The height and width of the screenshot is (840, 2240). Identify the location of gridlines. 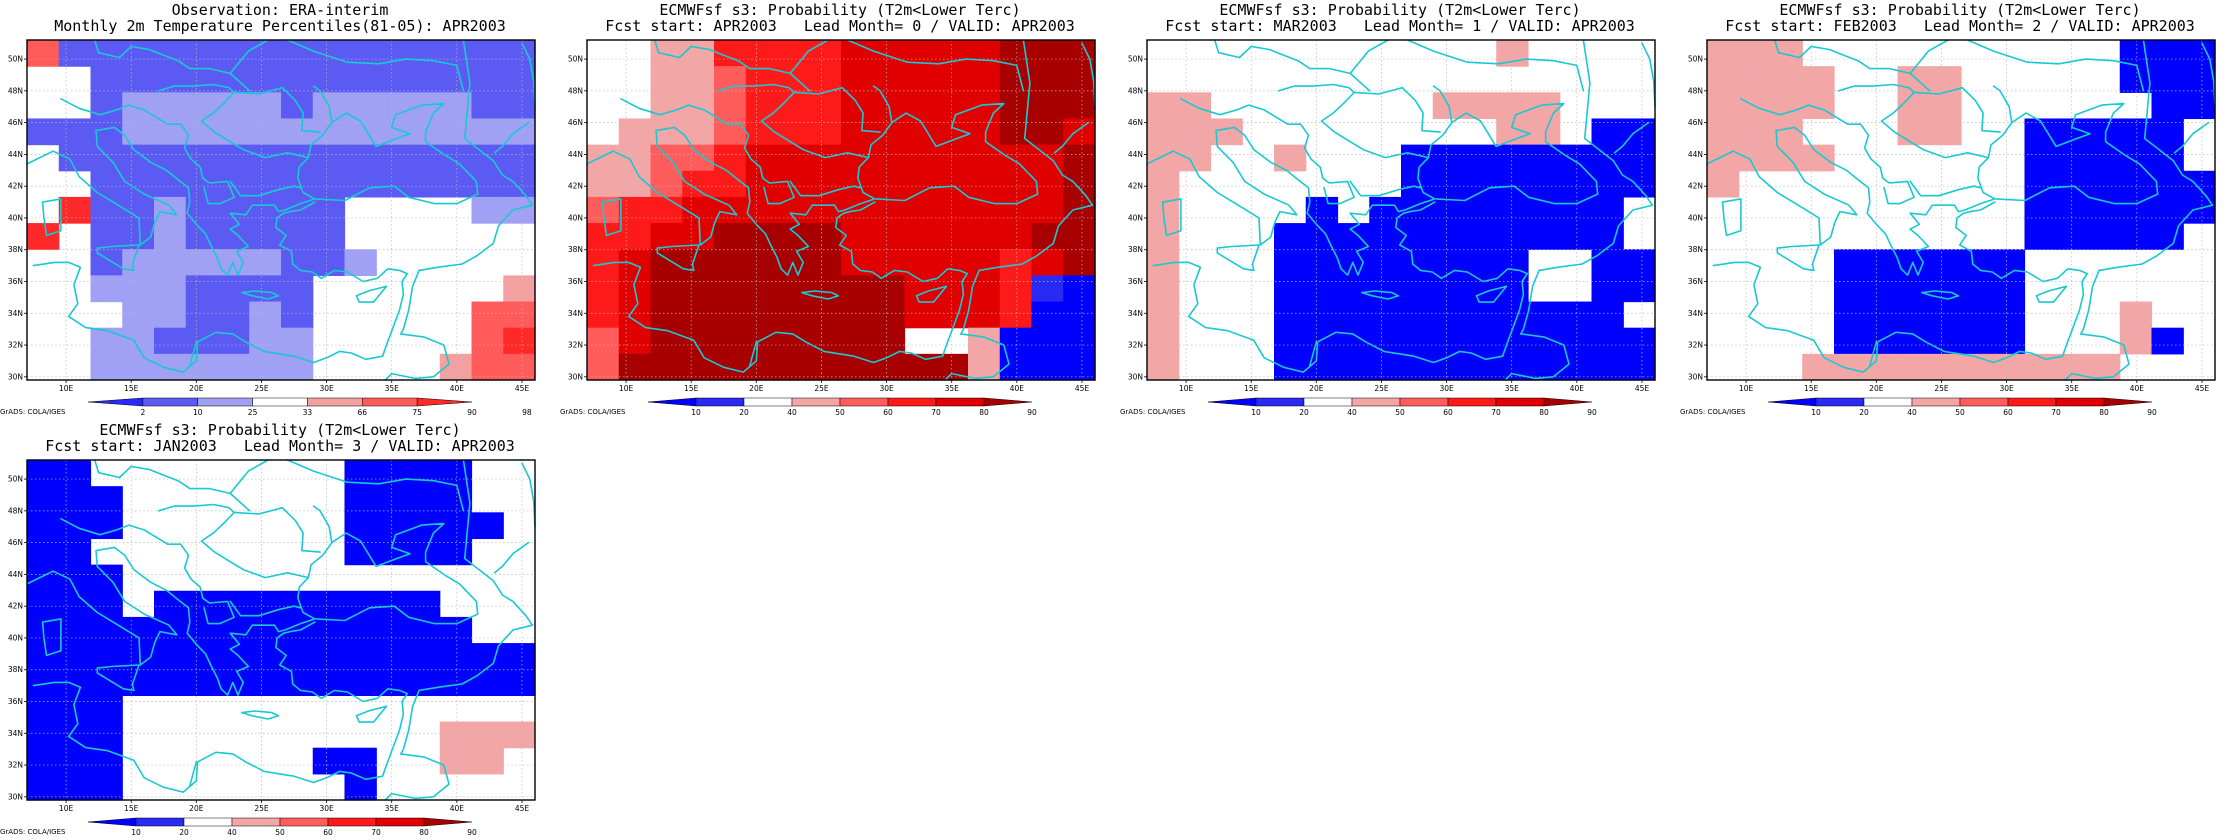
(1961, 210).